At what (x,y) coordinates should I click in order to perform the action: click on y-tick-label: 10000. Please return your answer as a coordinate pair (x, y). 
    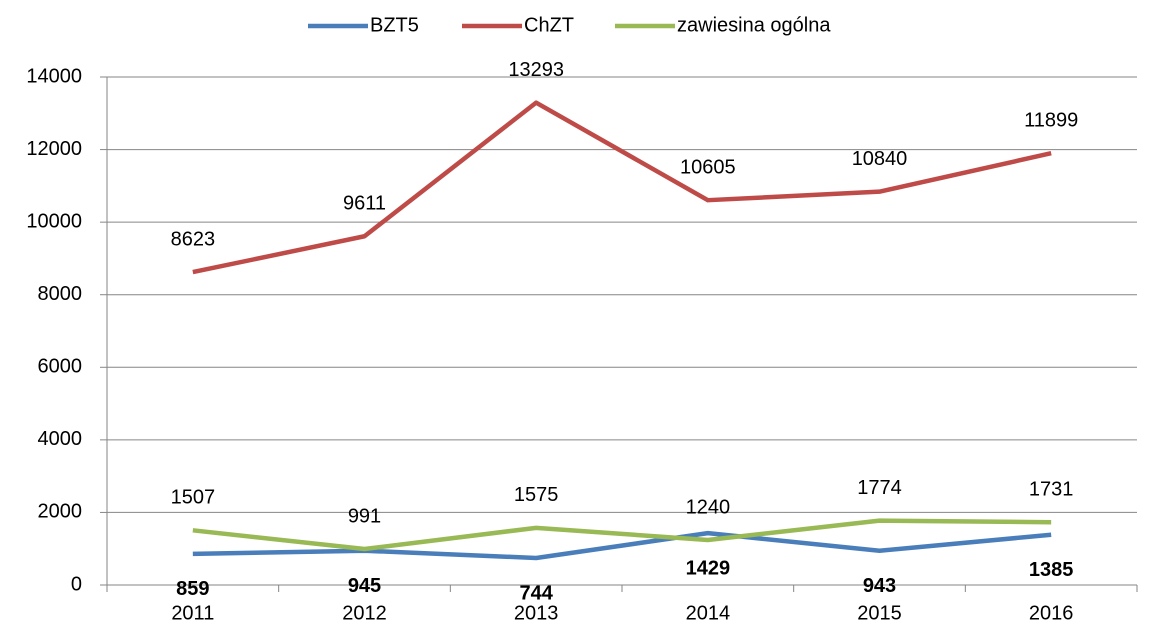
    Looking at the image, I should click on (54, 221).